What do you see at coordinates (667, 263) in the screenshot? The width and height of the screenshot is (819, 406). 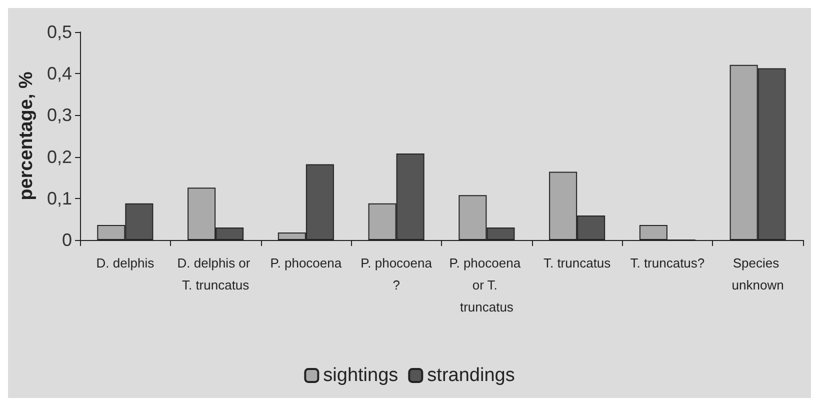 I see `x-tick-label: T. truncatus?` at bounding box center [667, 263].